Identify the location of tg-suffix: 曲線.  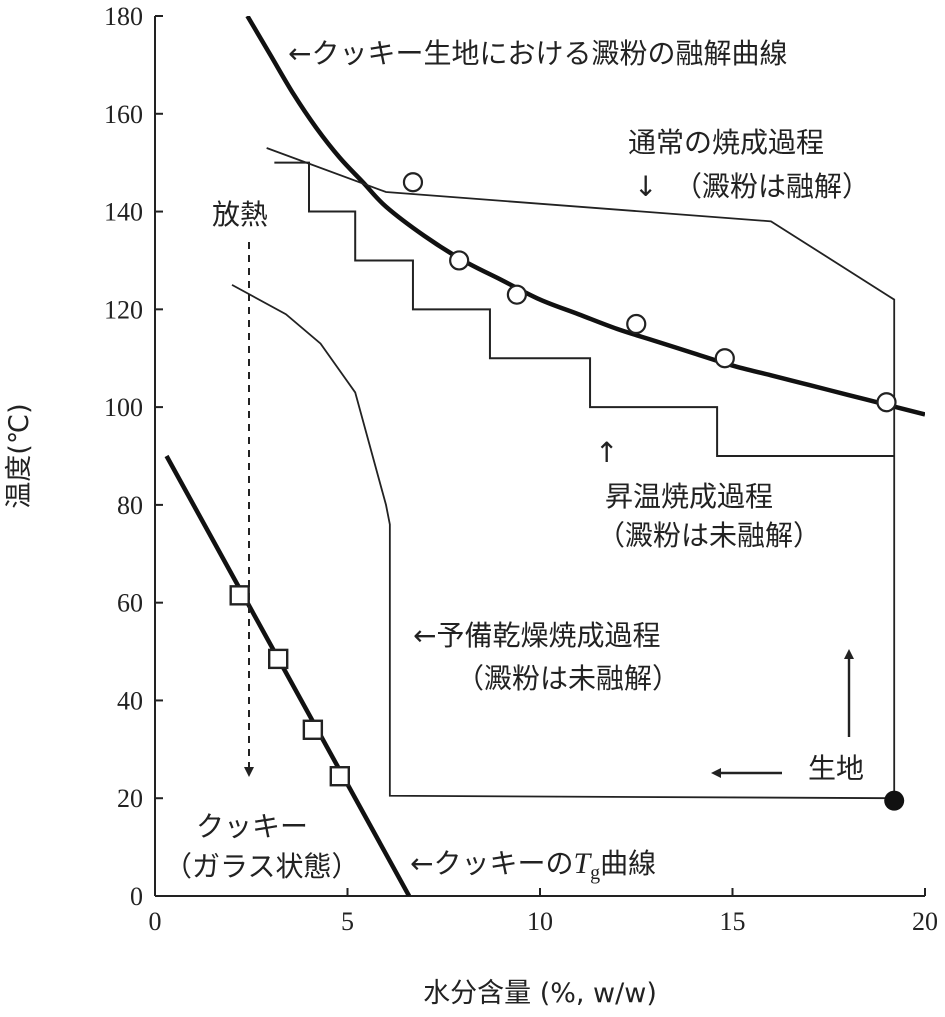
(628, 863).